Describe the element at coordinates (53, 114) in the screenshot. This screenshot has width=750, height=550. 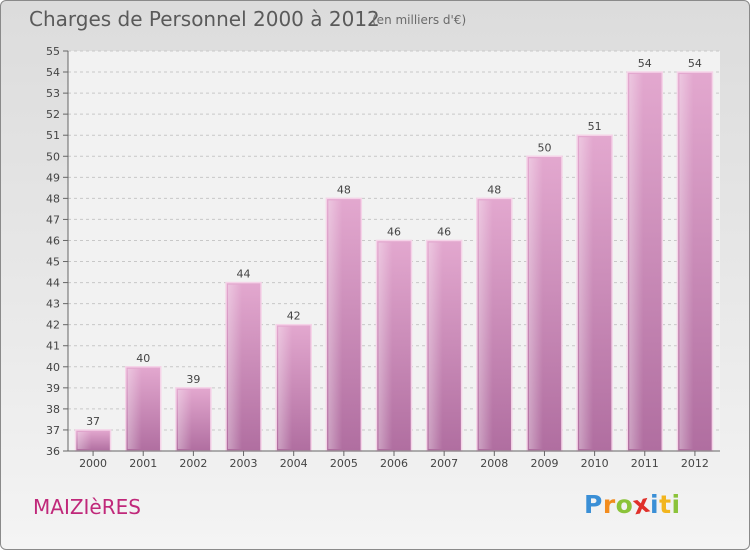
I see `y-tick-label: 52` at that location.